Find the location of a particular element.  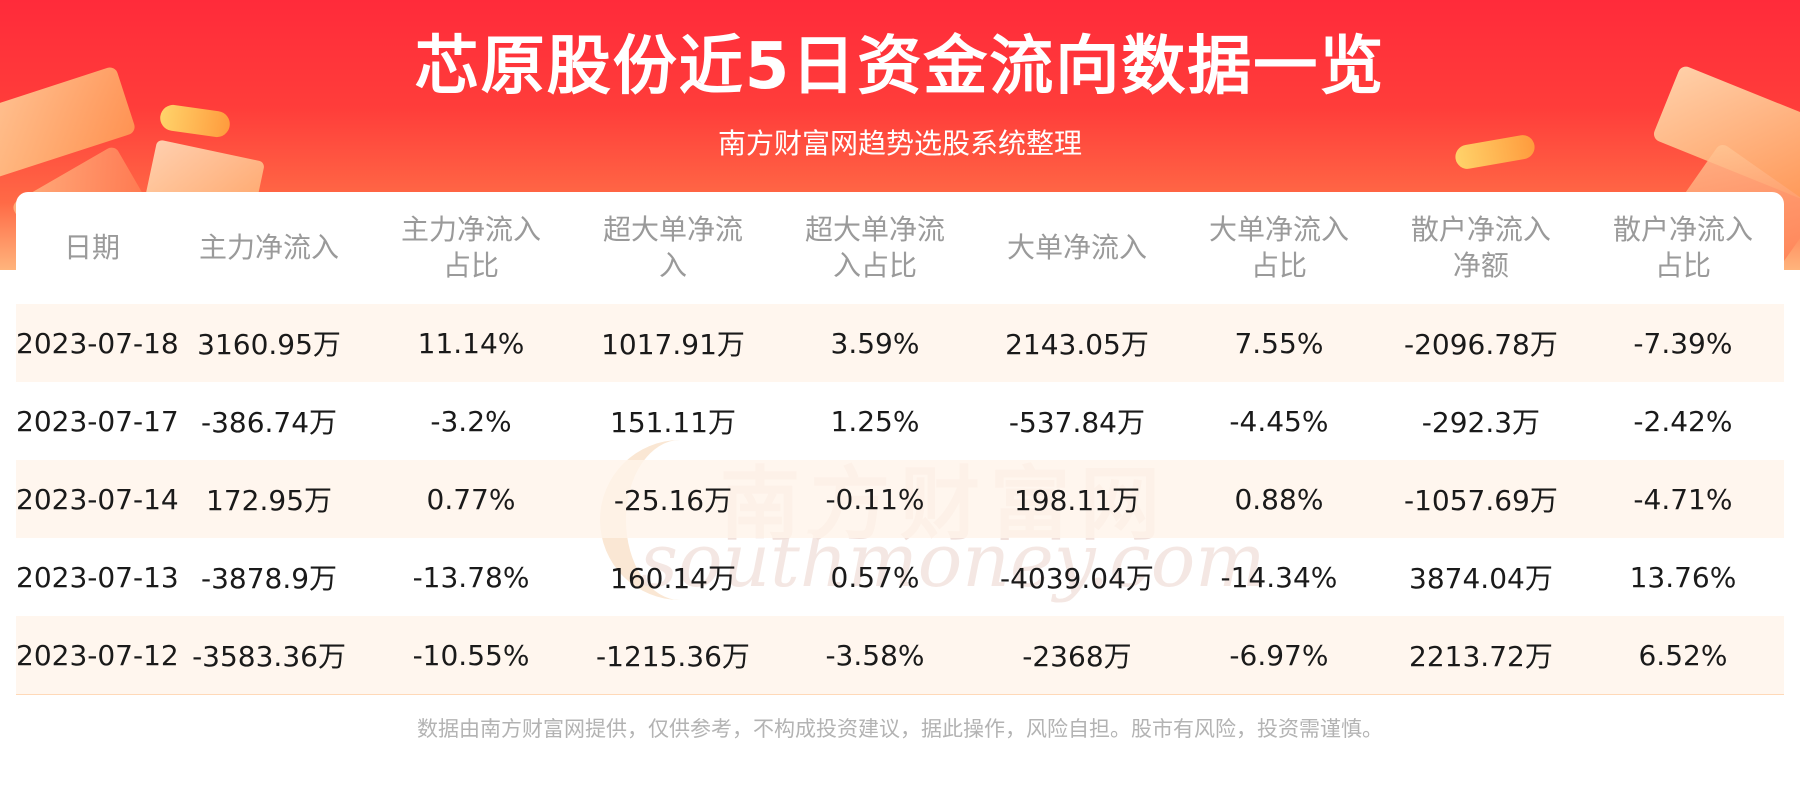

cell-retail-inflow: -292.3万 is located at coordinates (1481, 422).